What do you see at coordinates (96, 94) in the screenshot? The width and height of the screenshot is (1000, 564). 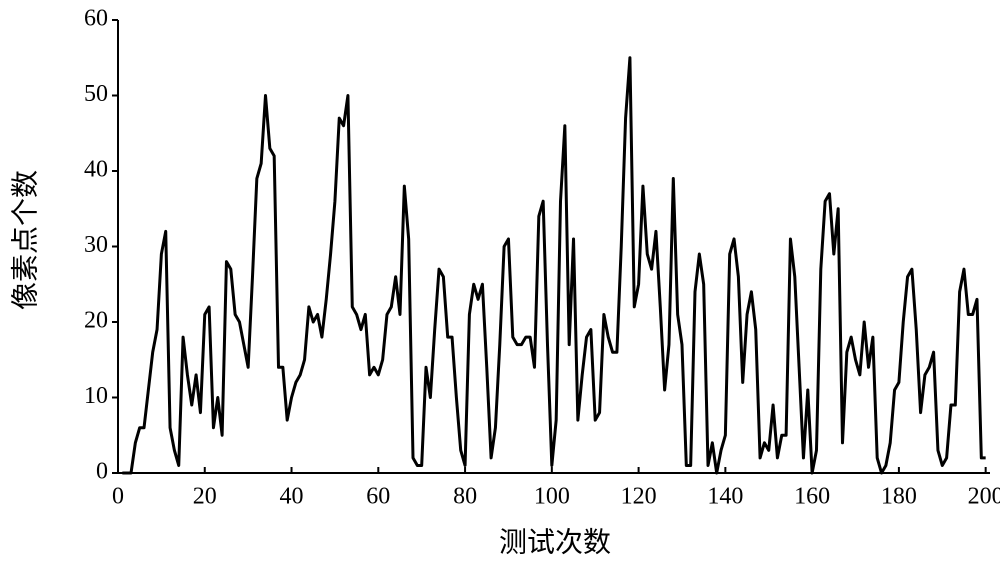 I see `y-tick-label: 50` at bounding box center [96, 94].